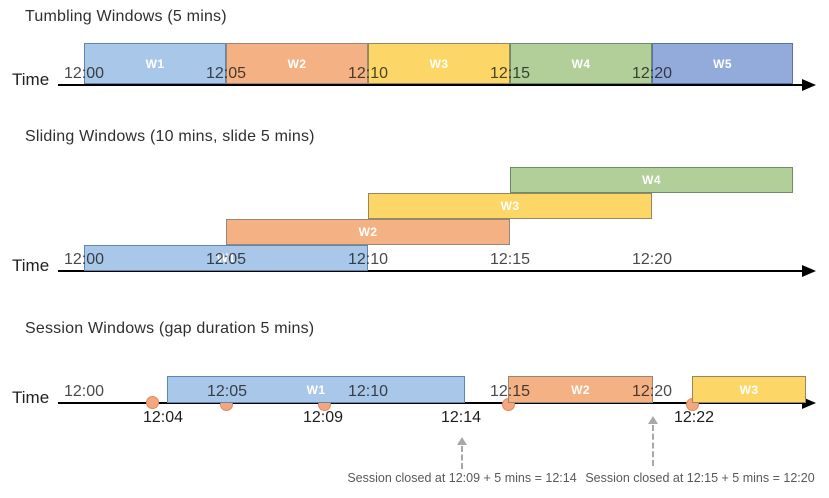 The image size is (829, 498). I want to click on sliding-window-w1: W1, so click(226, 258).